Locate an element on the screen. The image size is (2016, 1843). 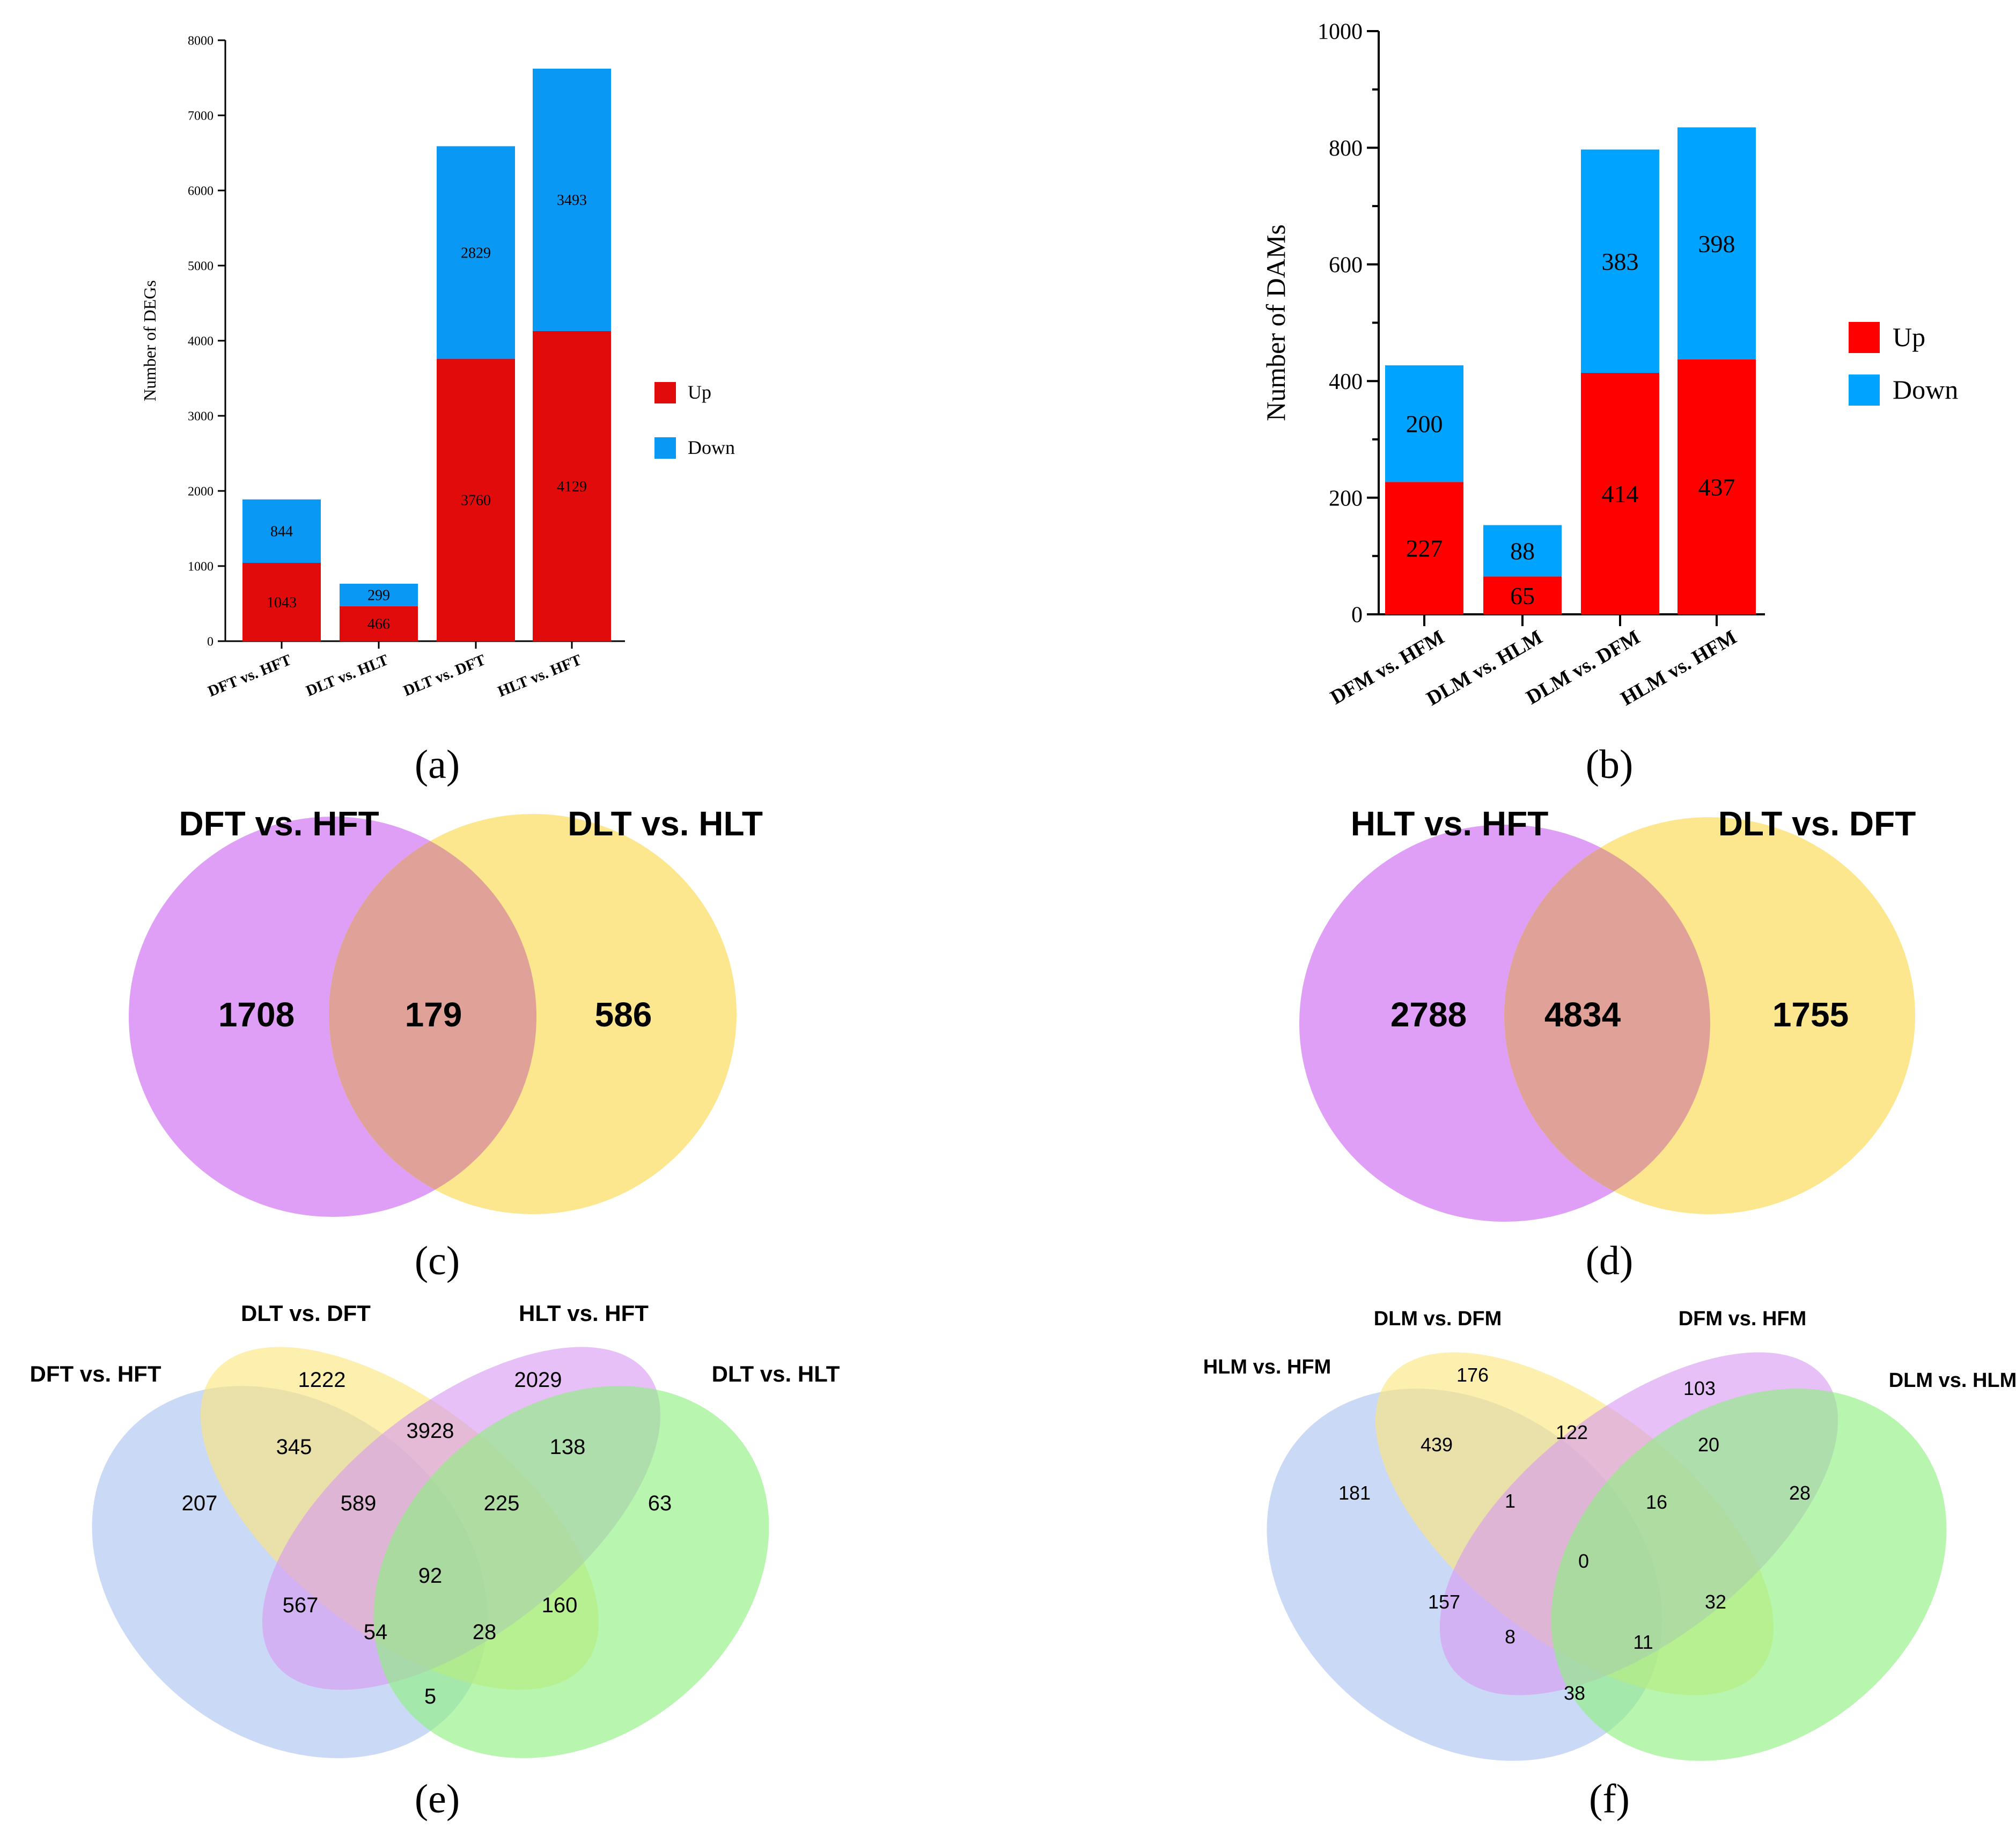
bar-up-value-label: 65 is located at coordinates (1522, 596).